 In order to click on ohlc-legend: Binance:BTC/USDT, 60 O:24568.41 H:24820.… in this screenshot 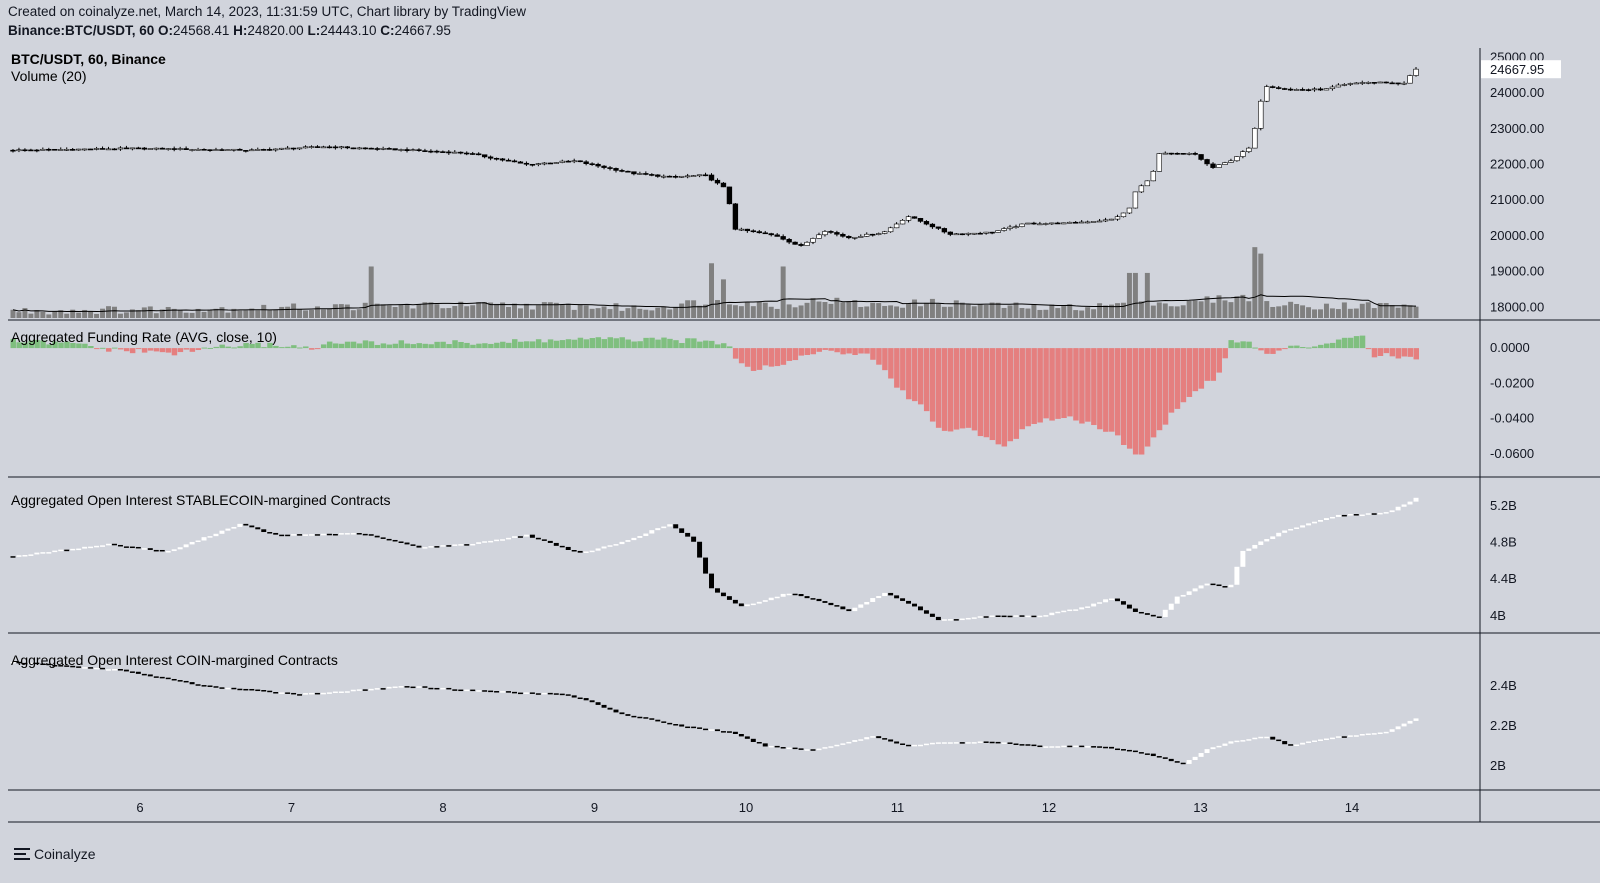, I will do `click(229, 30)`.